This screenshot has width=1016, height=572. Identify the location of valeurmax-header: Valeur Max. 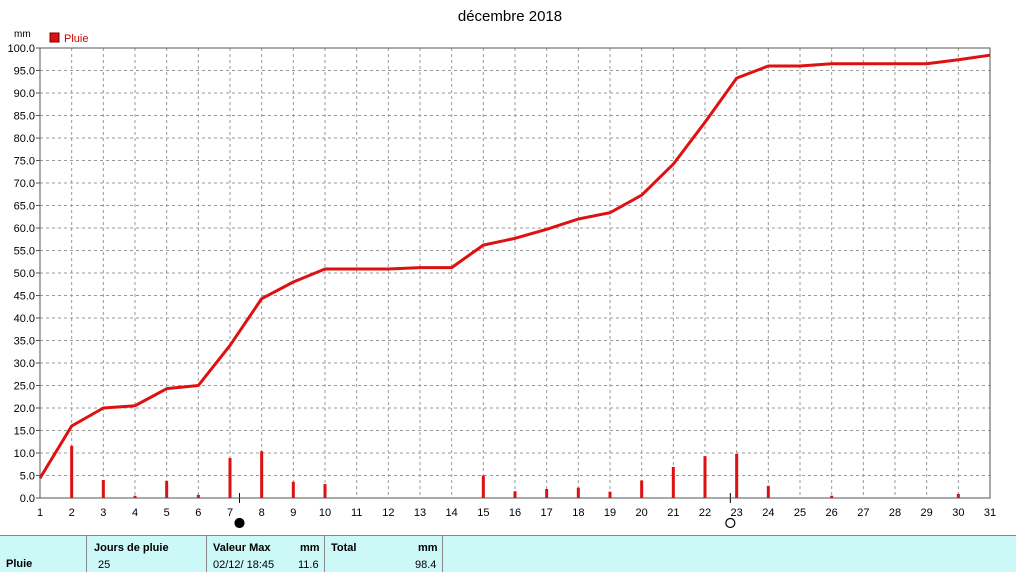
(242, 548).